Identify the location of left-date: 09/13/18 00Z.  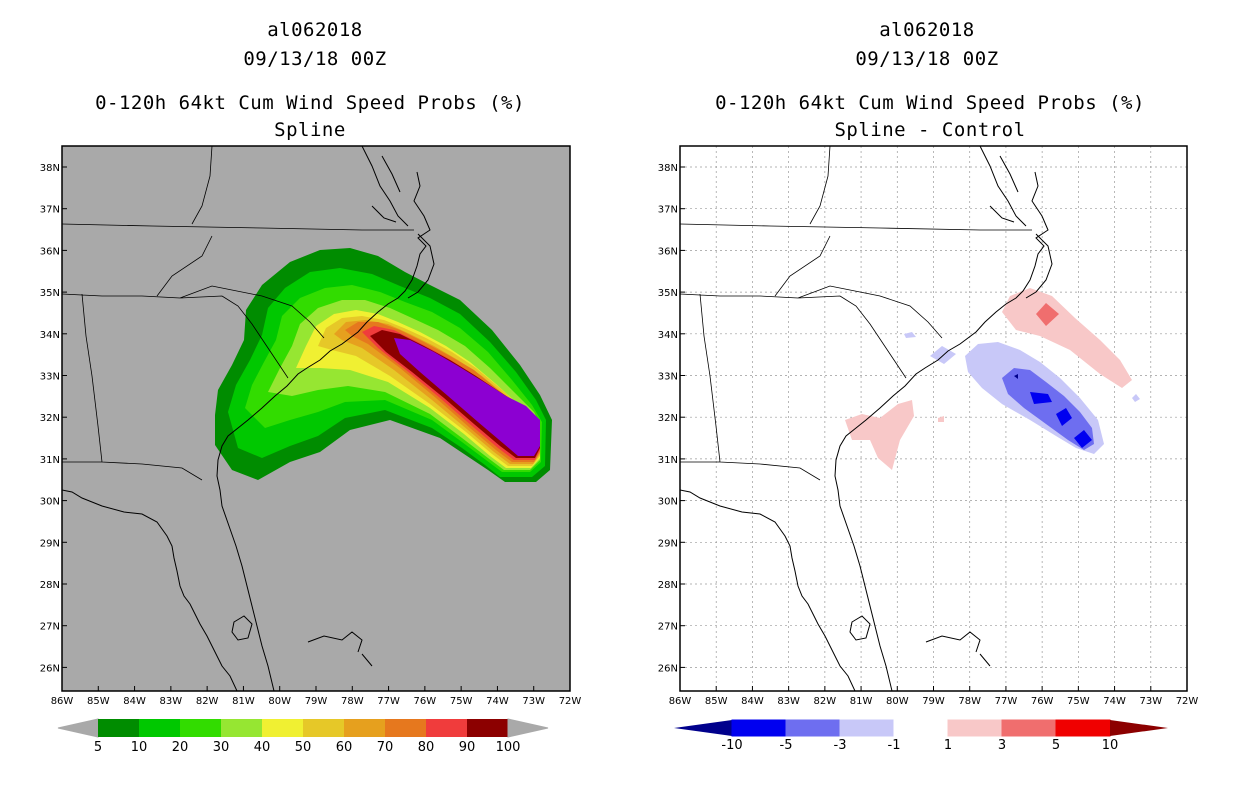
(315, 59).